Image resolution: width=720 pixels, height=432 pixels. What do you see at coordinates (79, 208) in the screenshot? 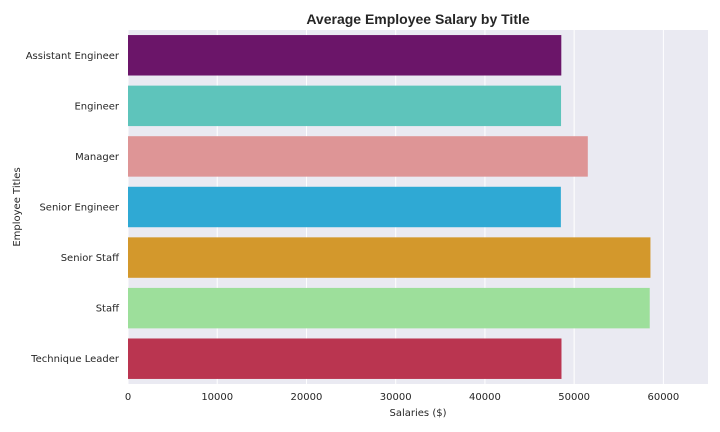
I see `y-tick-label: Senior Engineer` at bounding box center [79, 208].